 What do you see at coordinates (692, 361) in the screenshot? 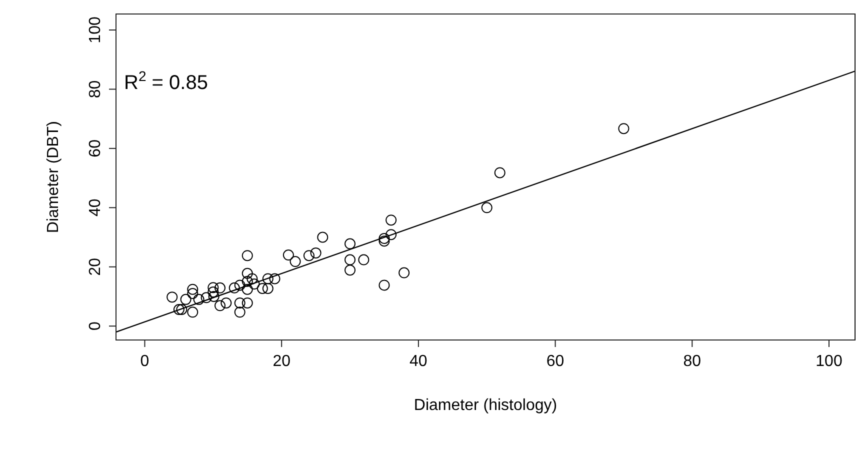
I see `x-tick-label: 80` at bounding box center [692, 361].